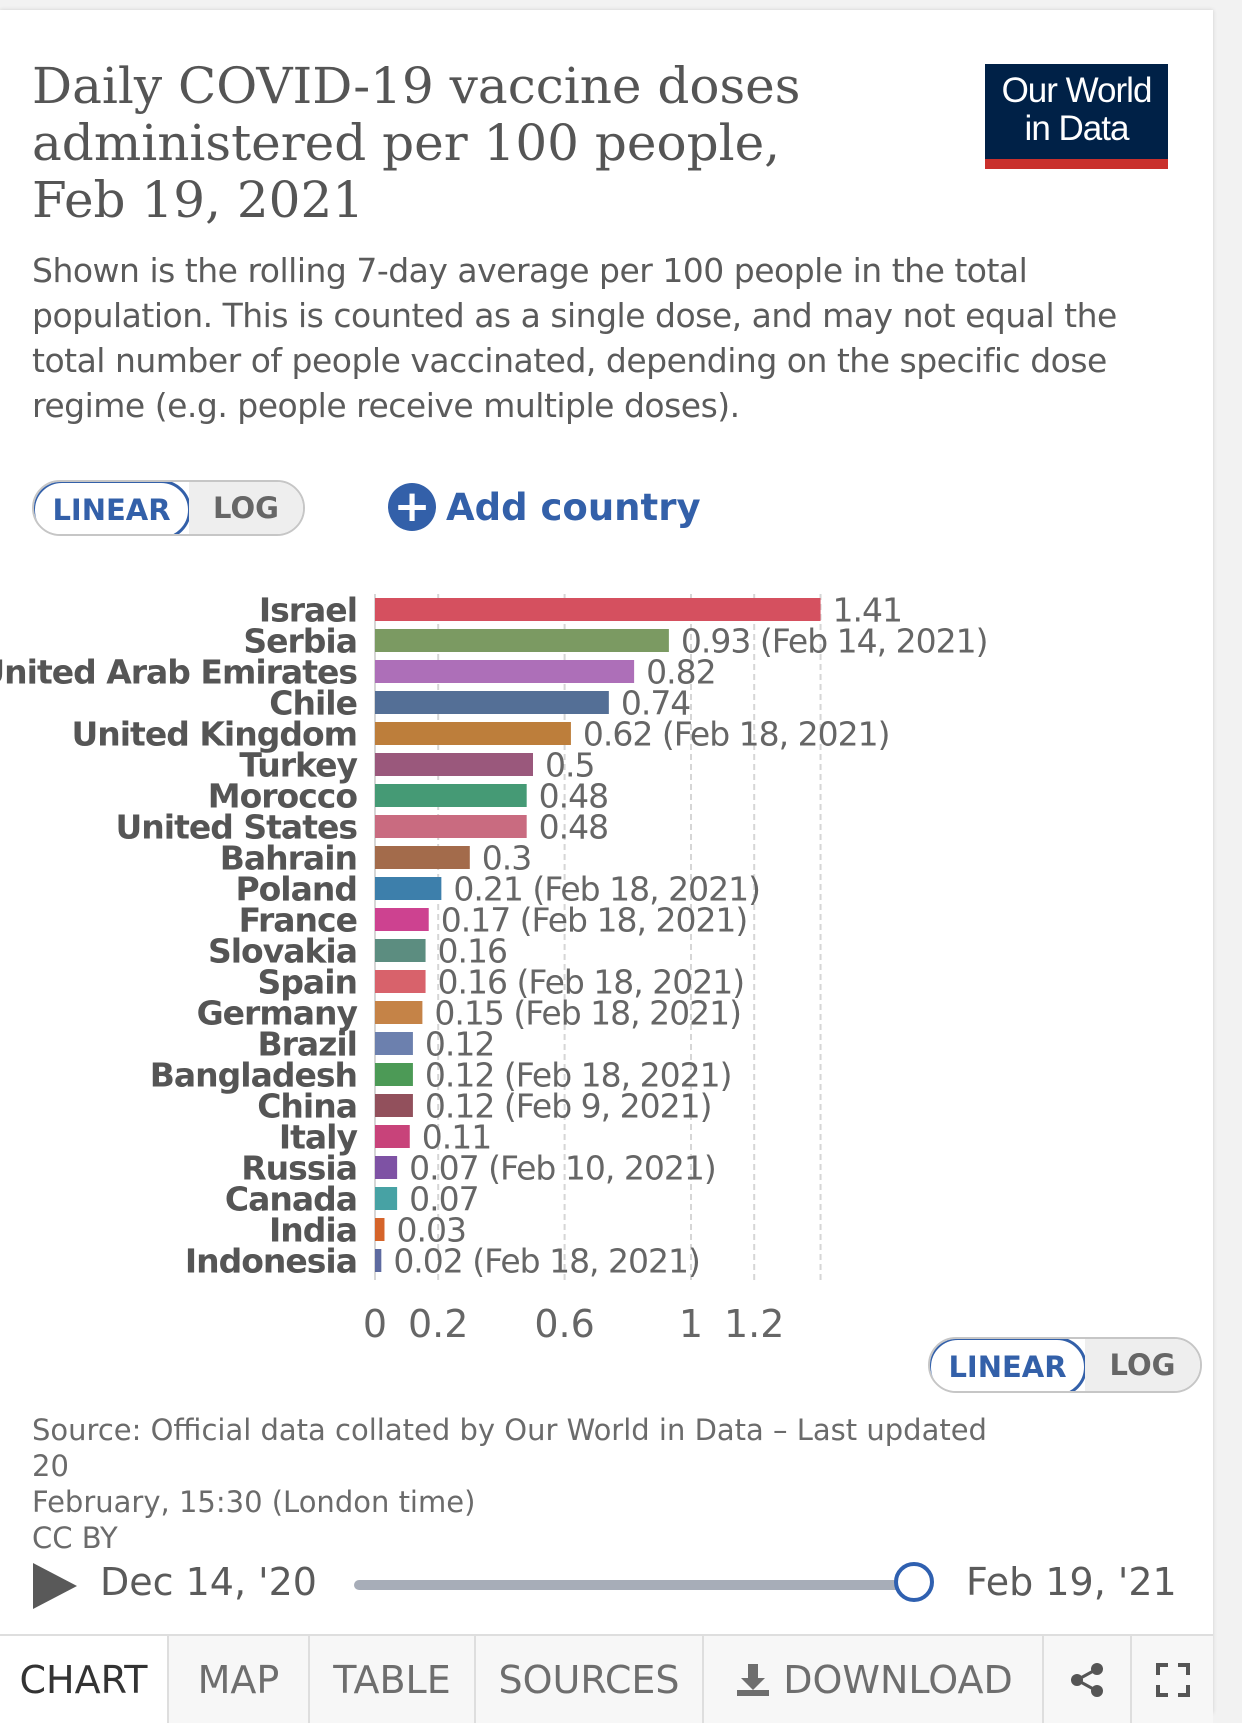 Image resolution: width=1242 pixels, height=1723 pixels. What do you see at coordinates (568, 1106) in the screenshot?
I see `value-label: 0.12 (Feb 9, 2021)` at bounding box center [568, 1106].